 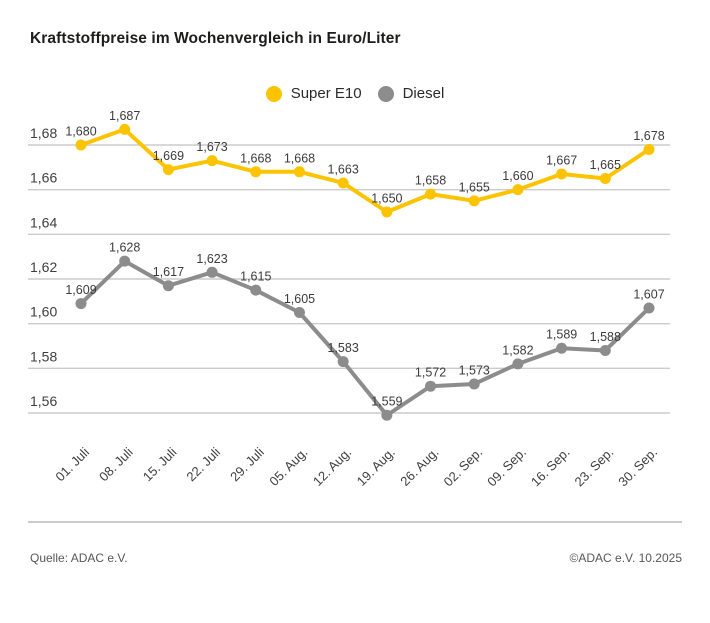 What do you see at coordinates (365, 170) in the screenshot?
I see `series-line-super-e10` at bounding box center [365, 170].